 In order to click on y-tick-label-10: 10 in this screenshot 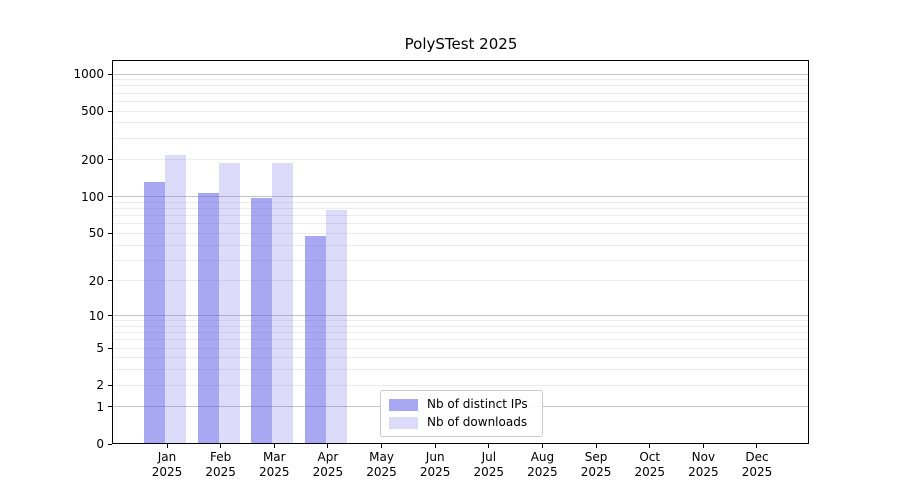, I will do `click(96, 315)`.